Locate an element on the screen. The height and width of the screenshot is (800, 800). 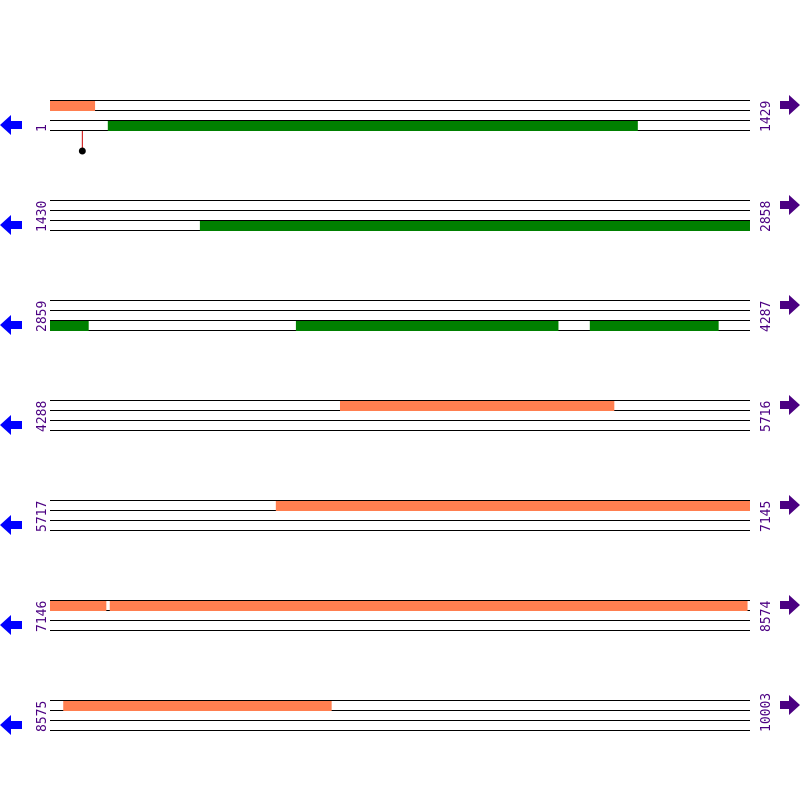
marker-head is located at coordinates (82, 151).